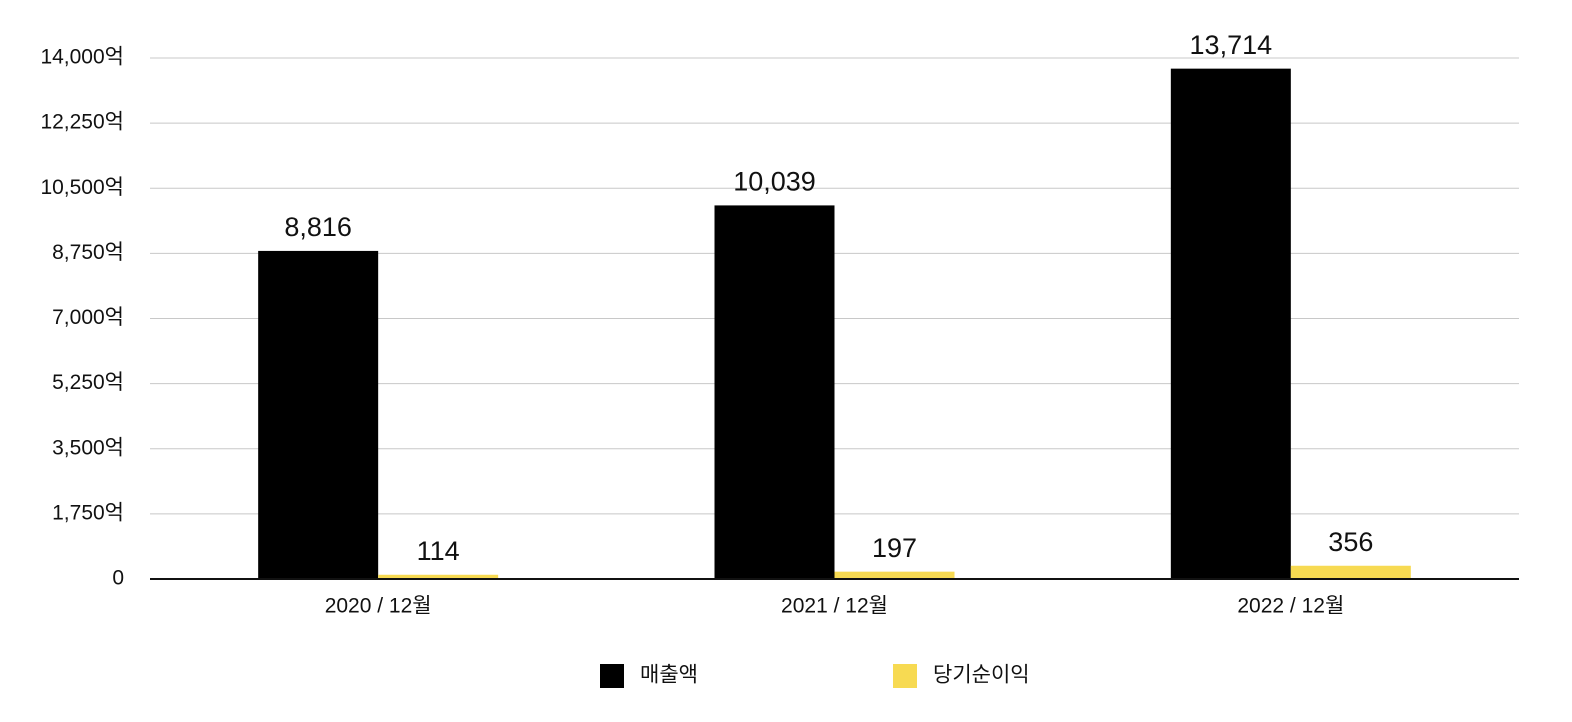 This screenshot has height=722, width=1572. Describe the element at coordinates (88, 382) in the screenshot. I see `y-tick-label: 5,250억` at that location.